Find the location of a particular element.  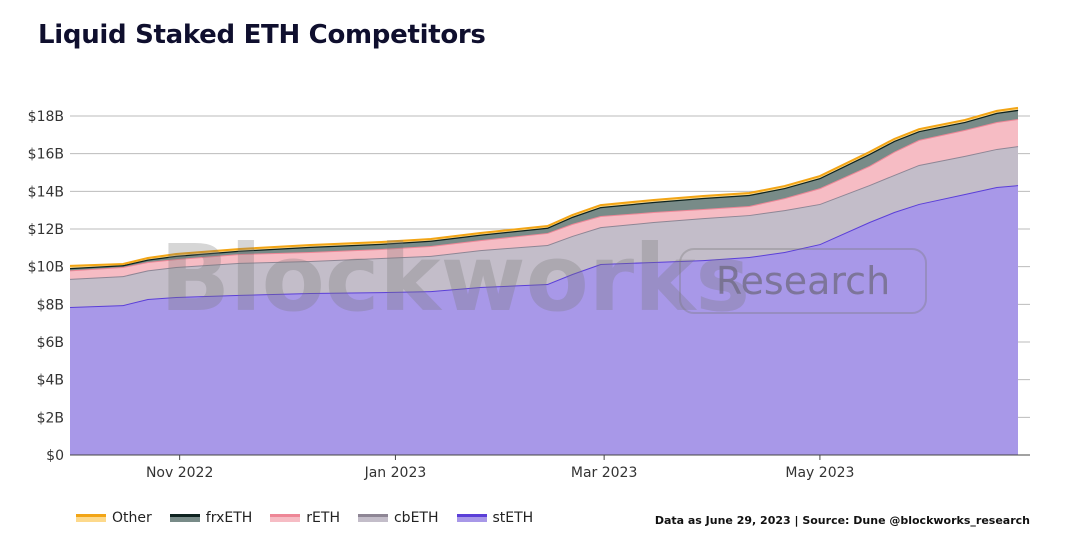

legend-item-steth: stETH is located at coordinates (495, 518).